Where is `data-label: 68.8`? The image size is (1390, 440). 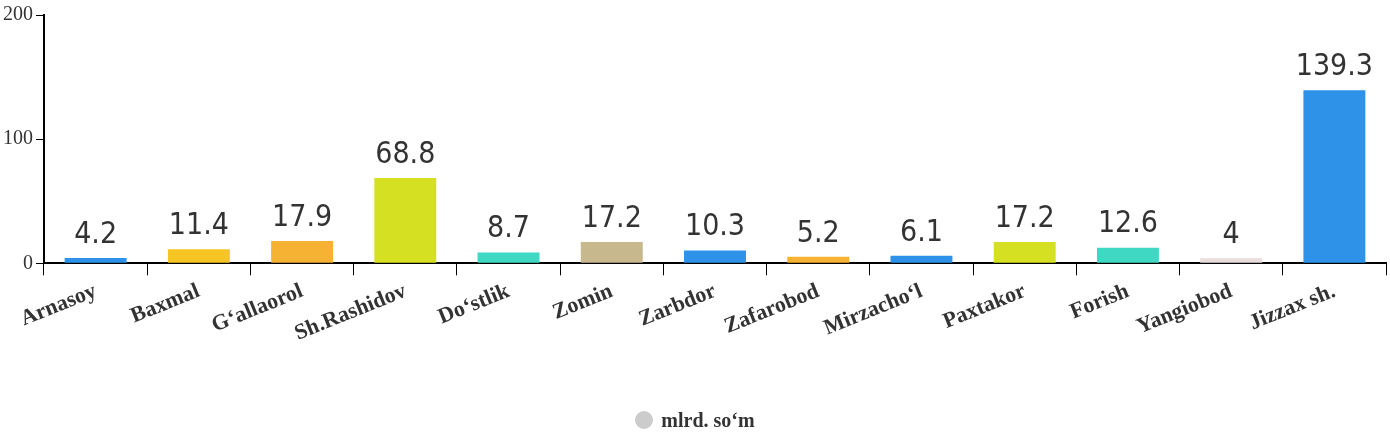
data-label: 68.8 is located at coordinates (405, 152).